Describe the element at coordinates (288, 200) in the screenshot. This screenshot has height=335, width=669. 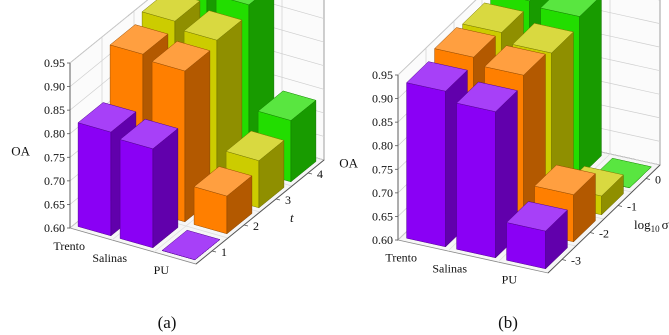
I see `depth-tick-label: 3` at that location.